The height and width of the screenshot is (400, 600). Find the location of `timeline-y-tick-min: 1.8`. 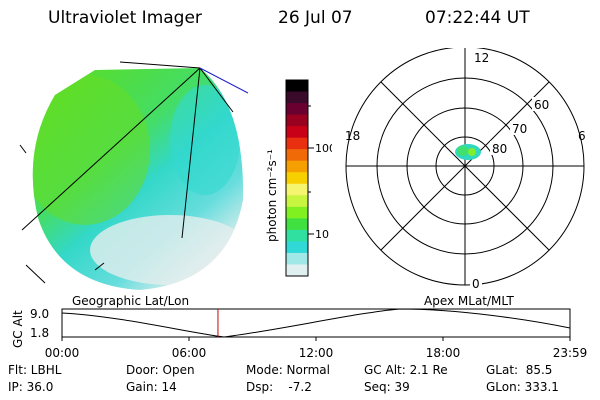

timeline-y-tick-min: 1.8 is located at coordinates (39, 333).